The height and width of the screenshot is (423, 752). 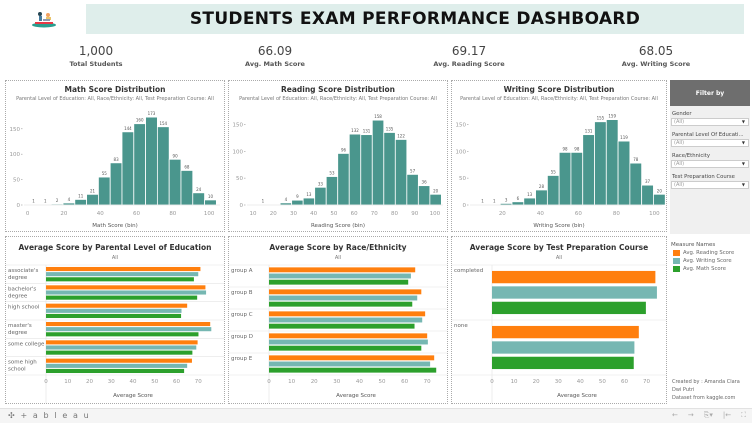 What do you see at coordinates (242, 271) in the screenshot?
I see `category-label: group A` at bounding box center [242, 271].